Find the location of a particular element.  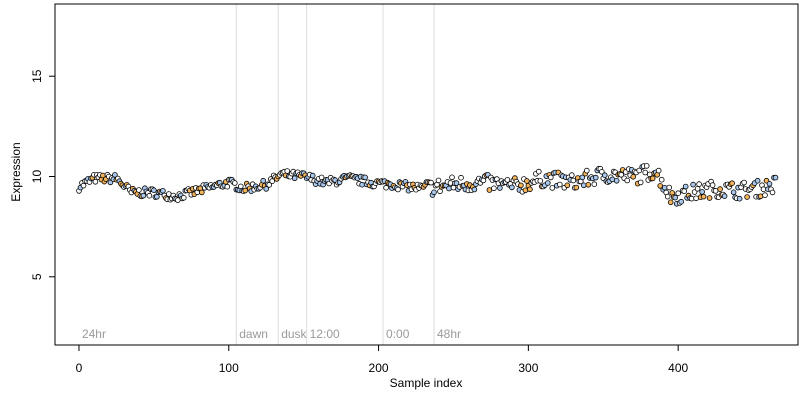

x-axis: 0 100 200 300 400 is located at coordinates (382, 359).